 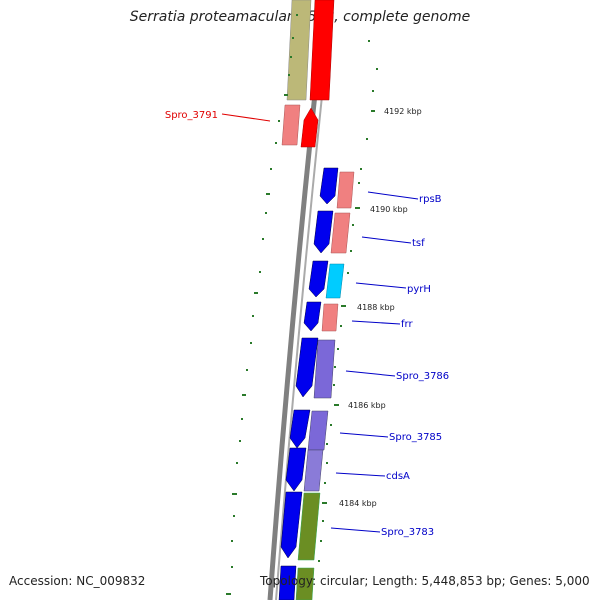 What do you see at coordinates (364, 435) in the screenshot?
I see `leader-spro3785` at bounding box center [364, 435].